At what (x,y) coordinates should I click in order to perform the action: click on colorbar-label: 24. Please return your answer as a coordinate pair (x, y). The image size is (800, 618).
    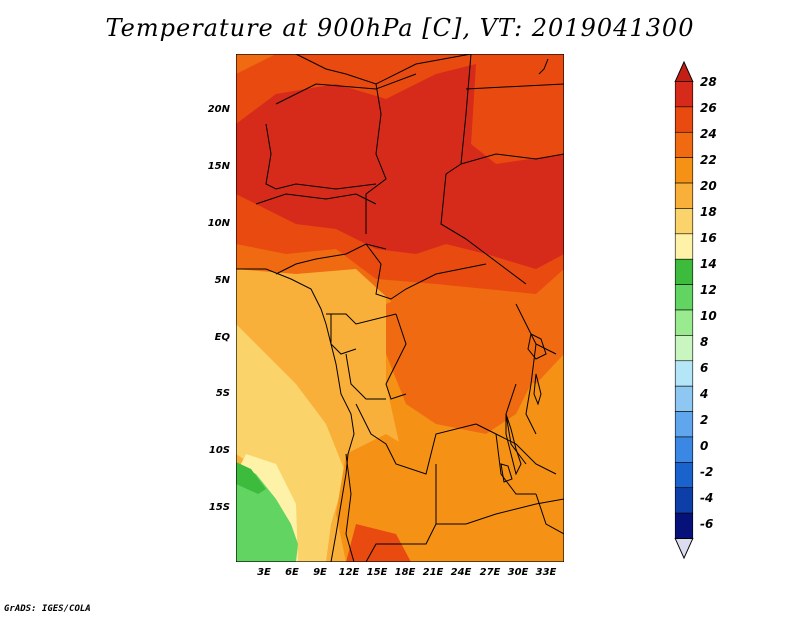
    Looking at the image, I should click on (708, 134).